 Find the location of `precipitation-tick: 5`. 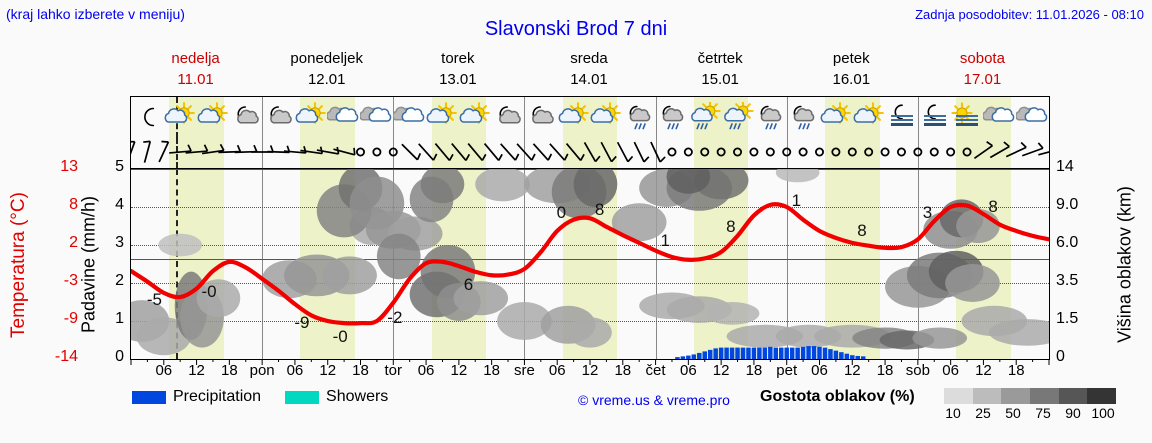

precipitation-tick: 5 is located at coordinates (119, 166).